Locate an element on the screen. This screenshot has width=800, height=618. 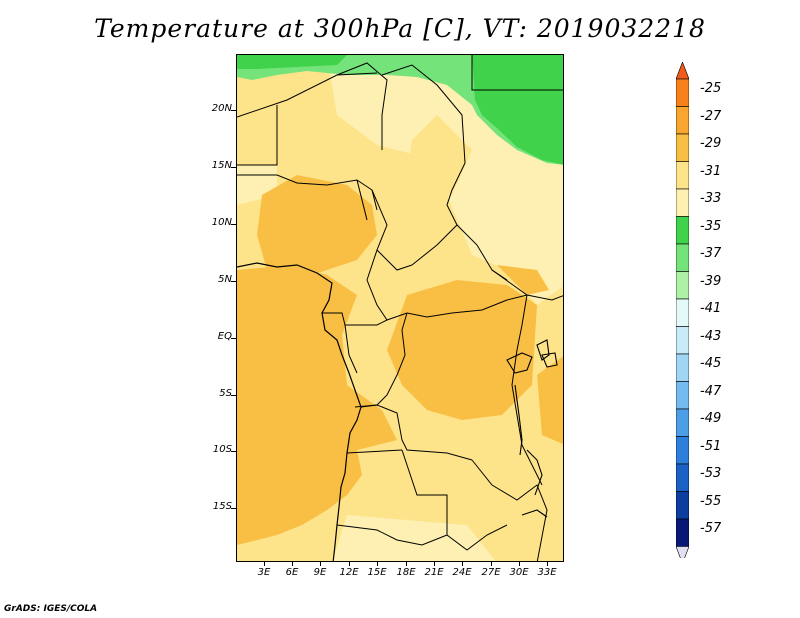
field-cold-band-west is located at coordinates (292, 62).